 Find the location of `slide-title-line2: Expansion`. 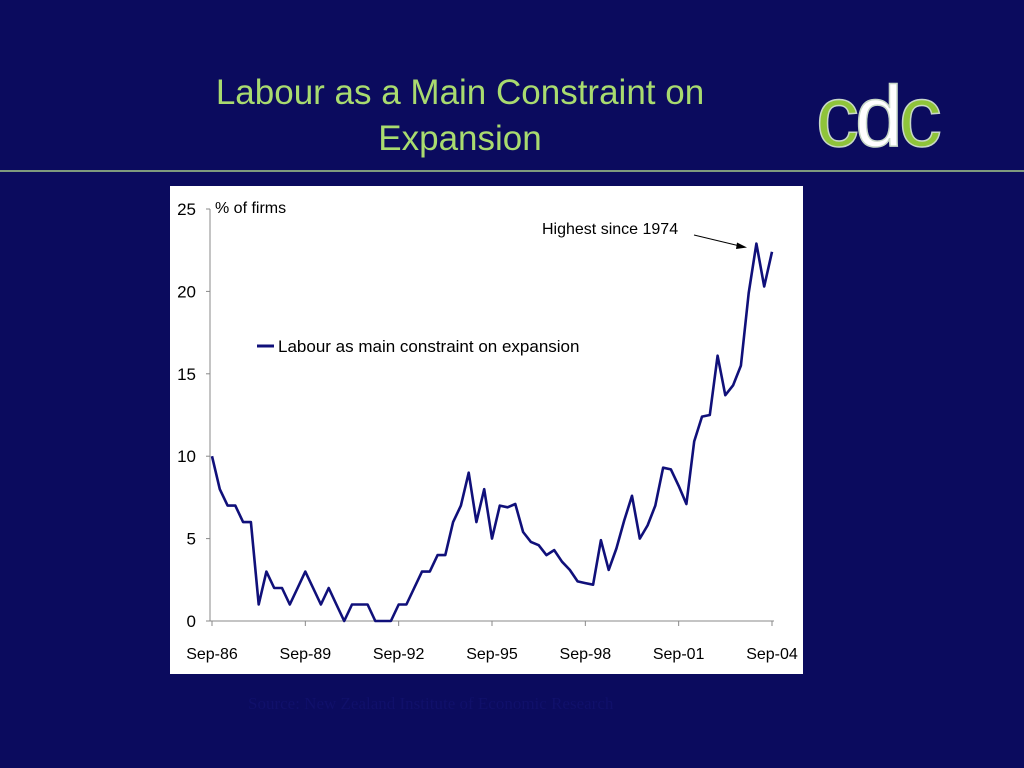

slide-title-line2: Expansion is located at coordinates (460, 138).